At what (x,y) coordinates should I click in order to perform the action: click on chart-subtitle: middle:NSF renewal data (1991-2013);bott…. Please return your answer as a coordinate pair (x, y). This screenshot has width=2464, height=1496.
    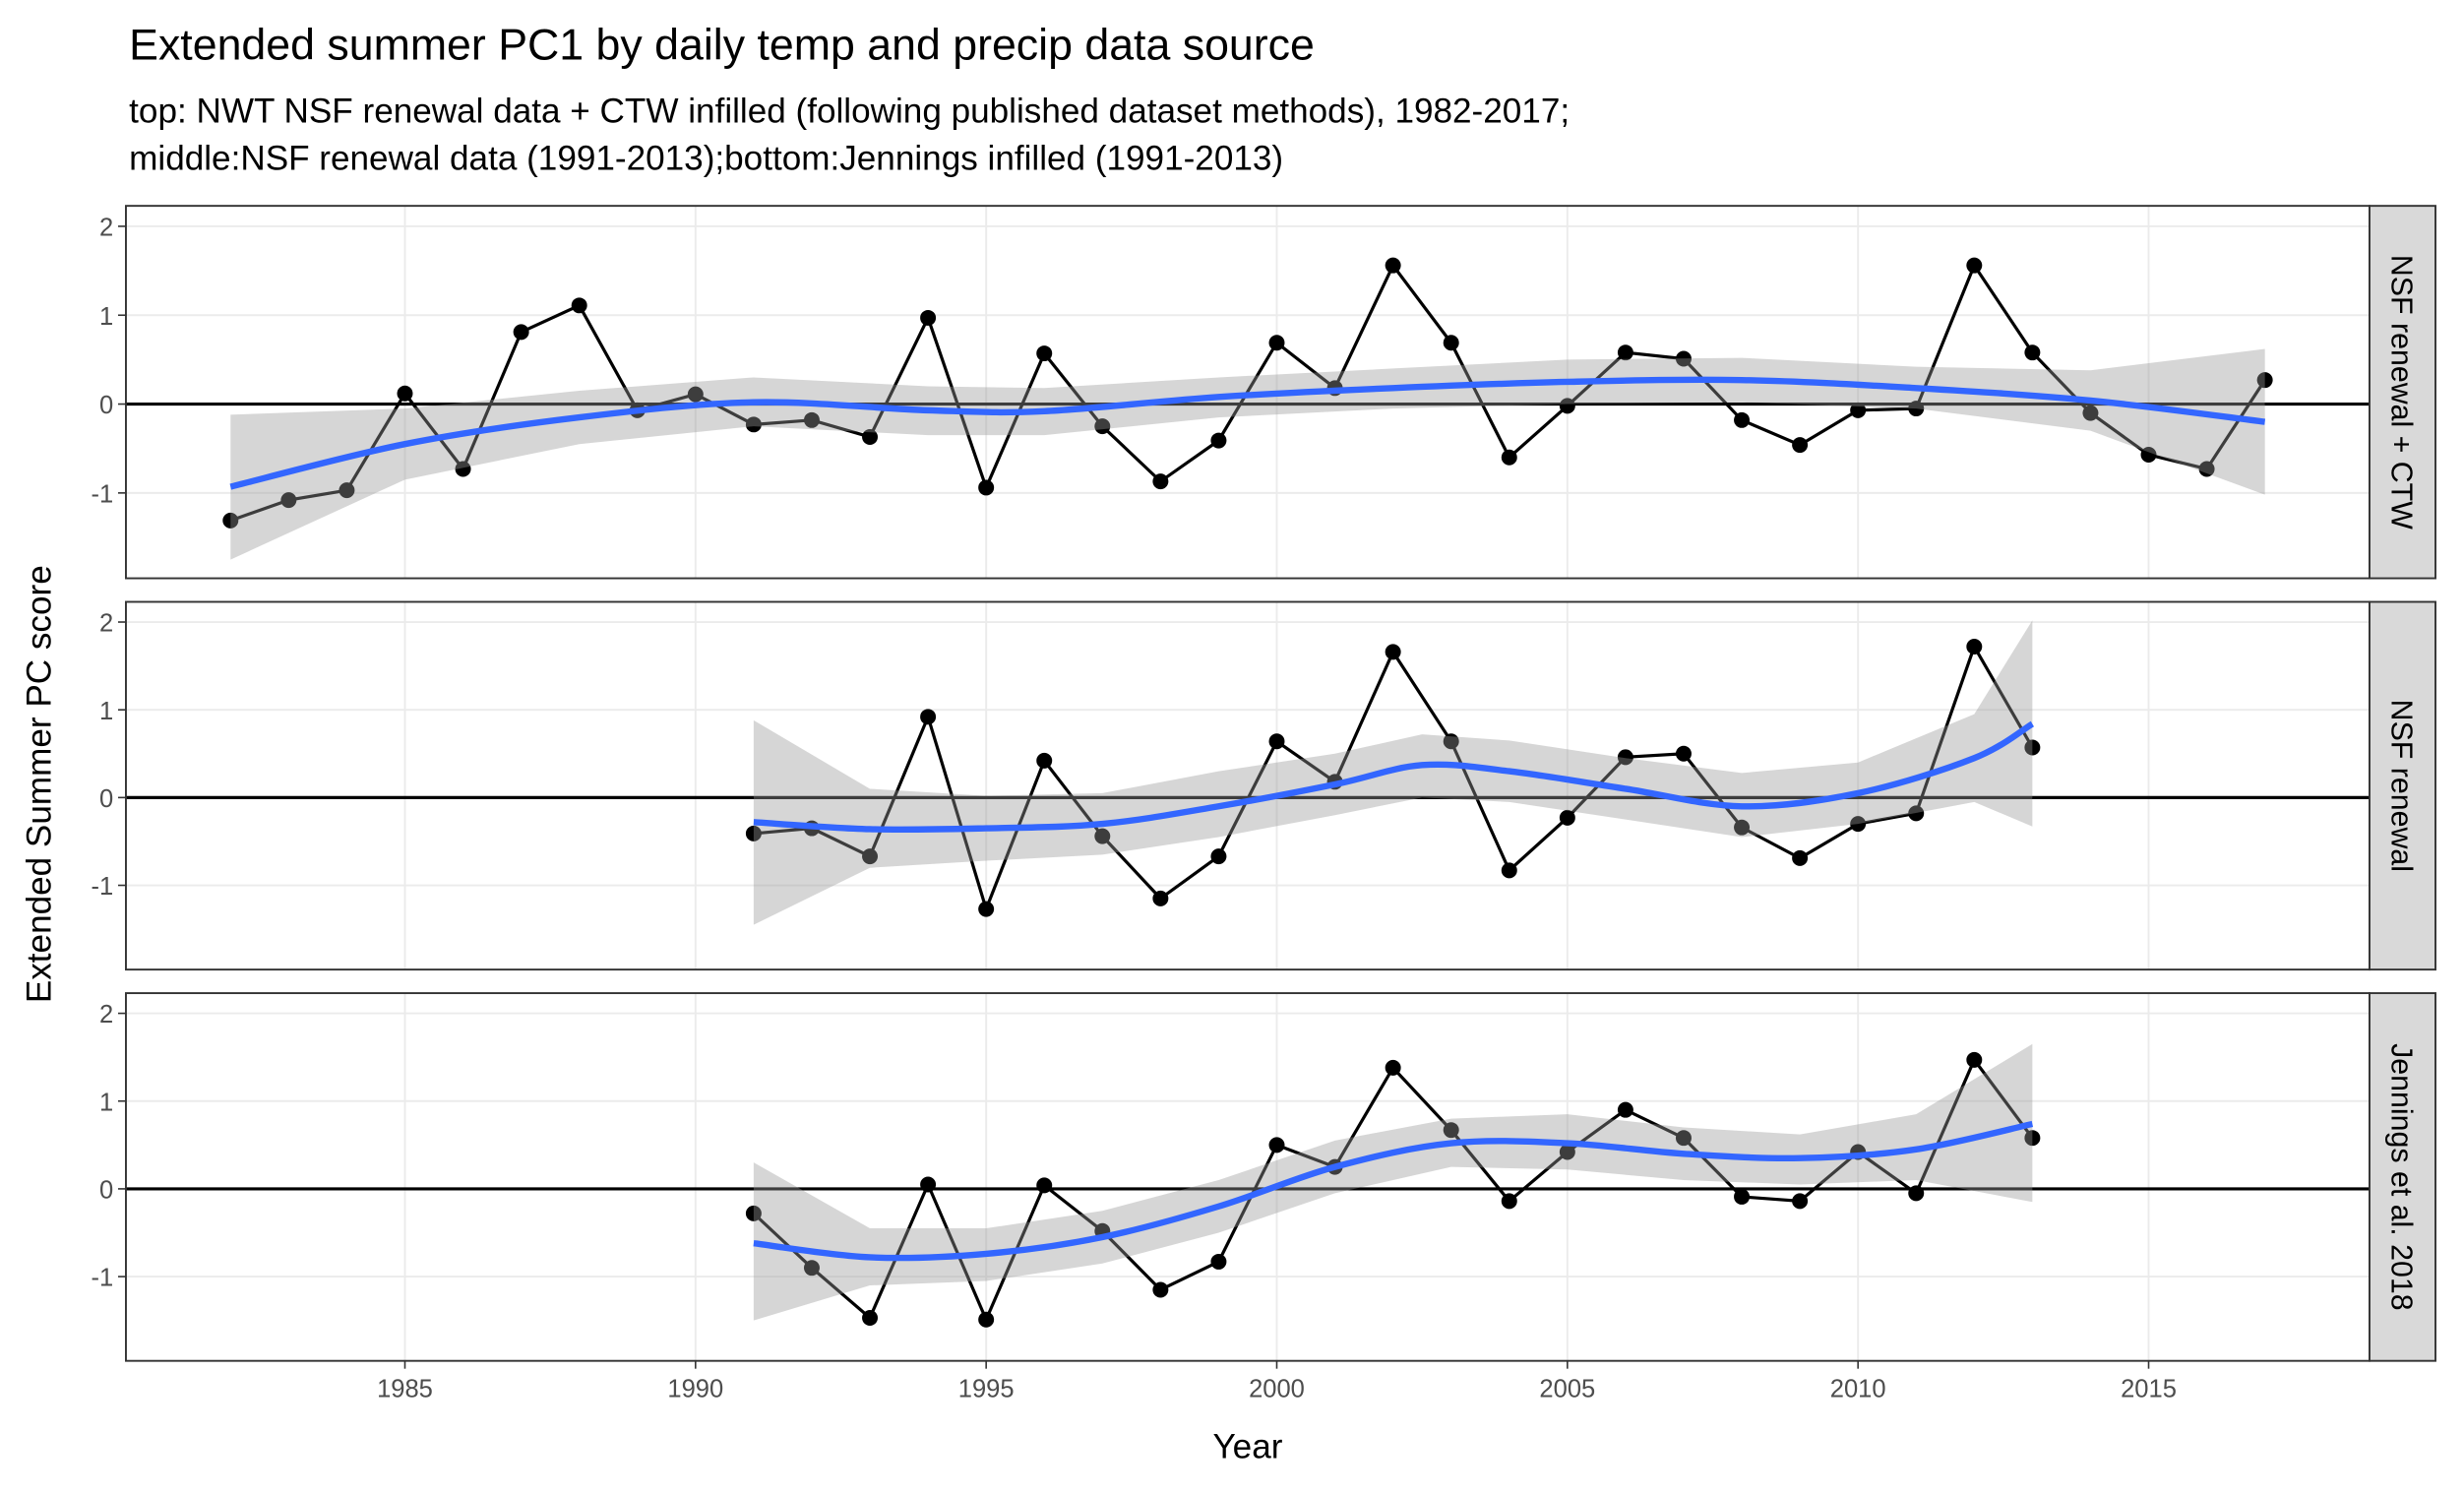
    Looking at the image, I should click on (706, 158).